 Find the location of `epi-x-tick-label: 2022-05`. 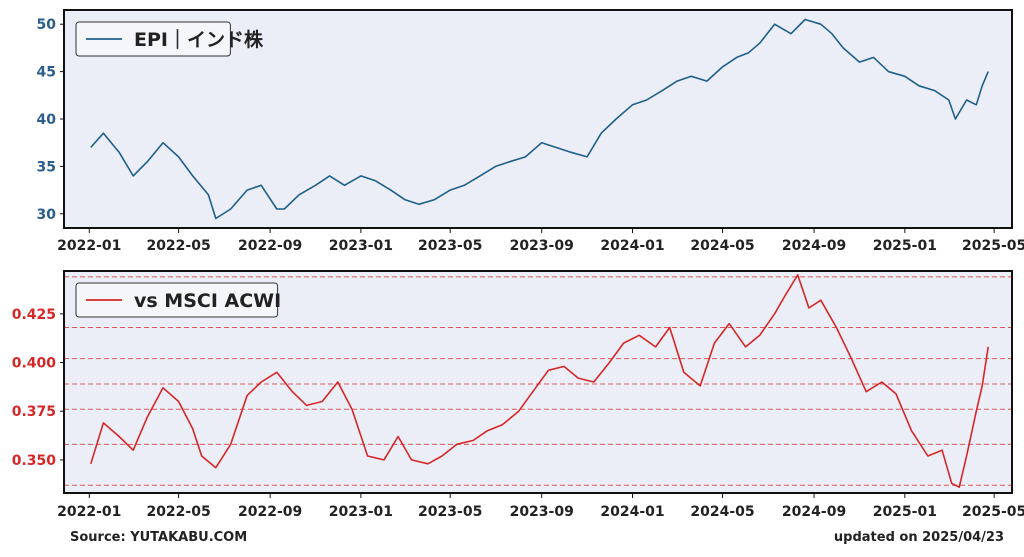

epi-x-tick-label: 2022-05 is located at coordinates (178, 246).